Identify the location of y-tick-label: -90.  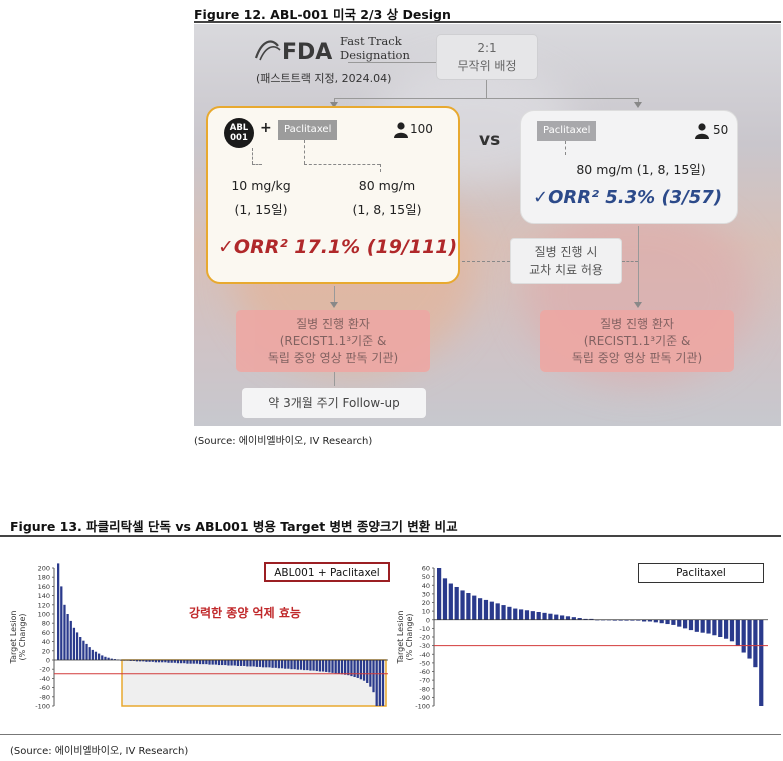
(424, 698).